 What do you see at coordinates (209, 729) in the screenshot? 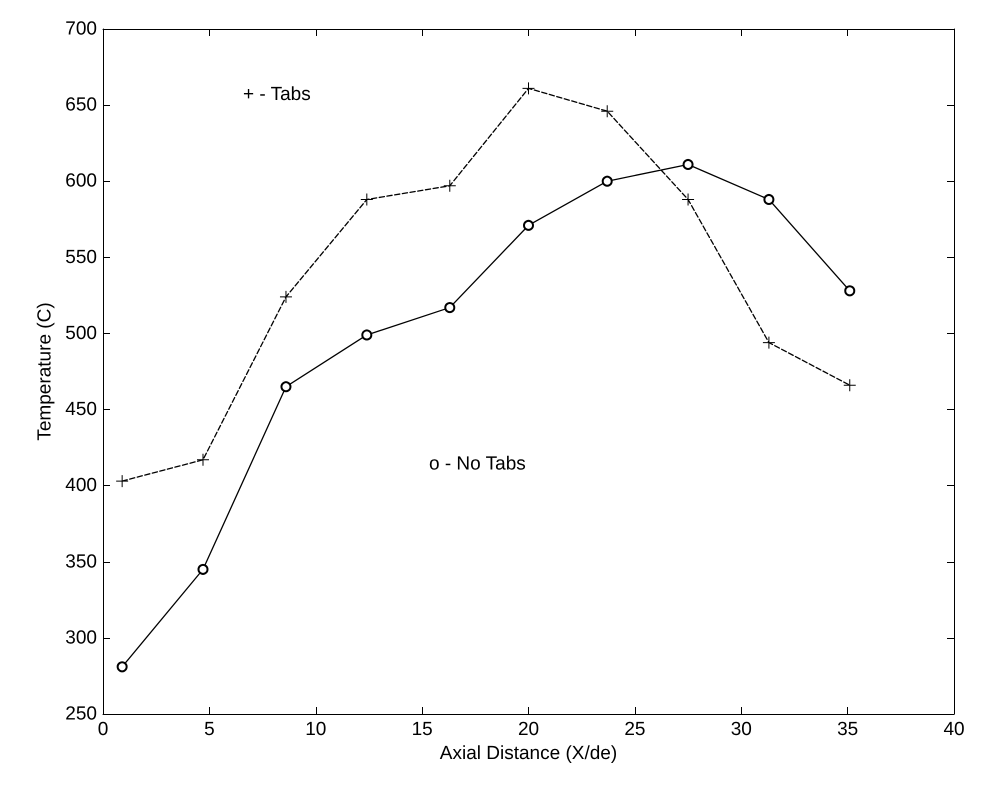
I see `x-tick-label: 5` at bounding box center [209, 729].